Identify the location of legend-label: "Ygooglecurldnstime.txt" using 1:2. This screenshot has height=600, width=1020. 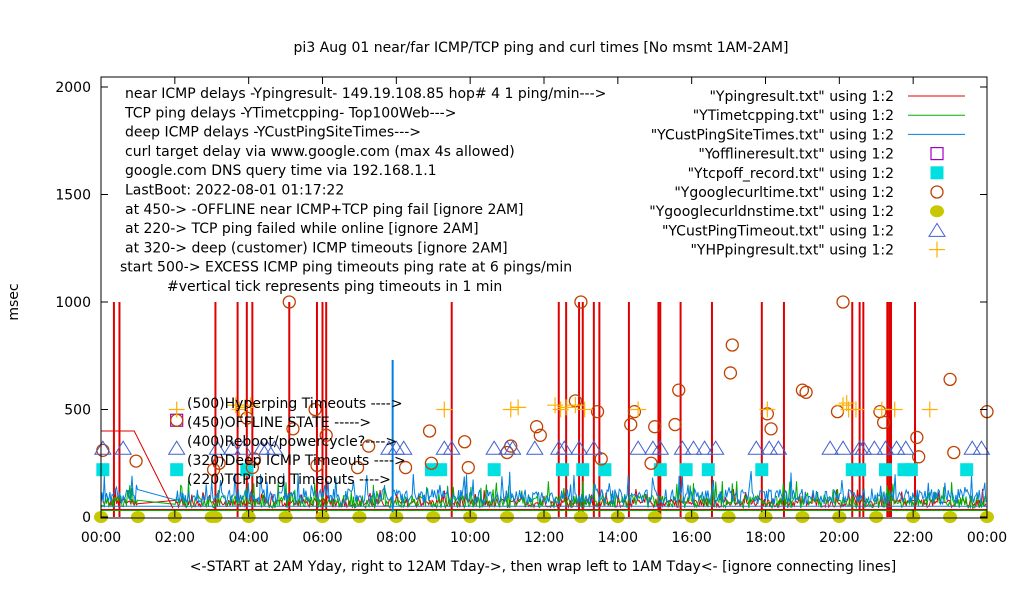
(771, 212).